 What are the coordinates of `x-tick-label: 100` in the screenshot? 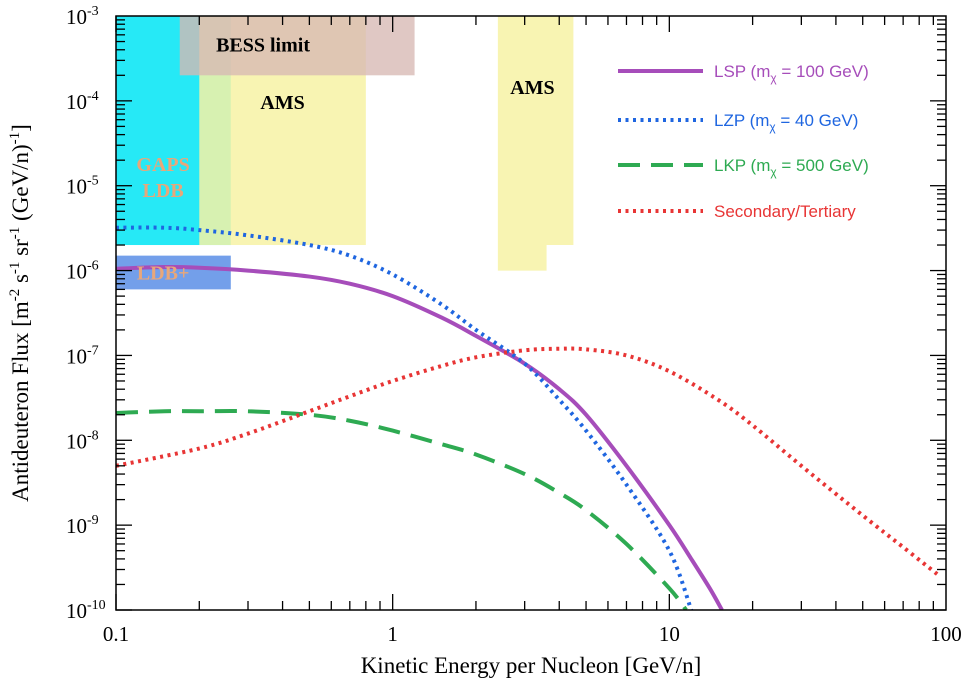 It's located at (946, 634).